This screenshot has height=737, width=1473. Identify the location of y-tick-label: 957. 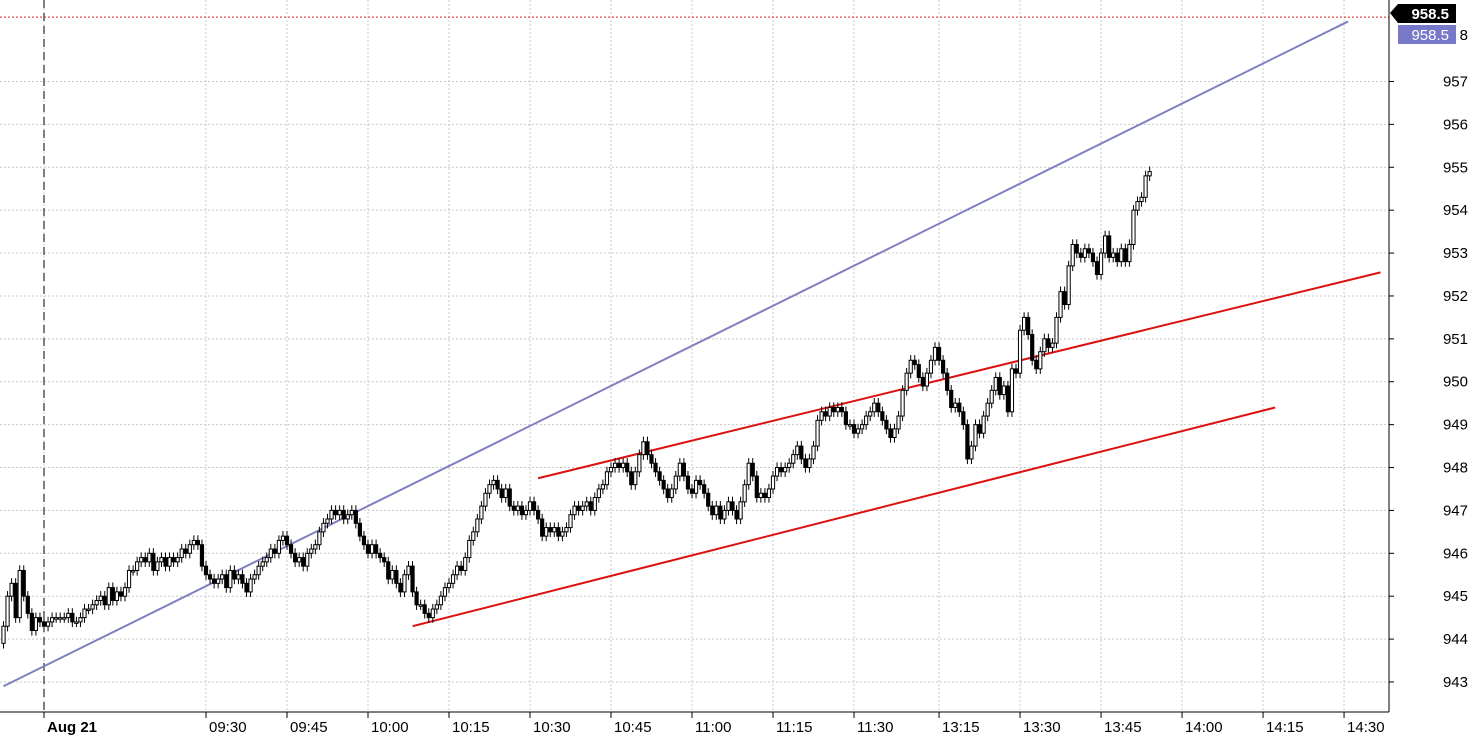
(1455, 81).